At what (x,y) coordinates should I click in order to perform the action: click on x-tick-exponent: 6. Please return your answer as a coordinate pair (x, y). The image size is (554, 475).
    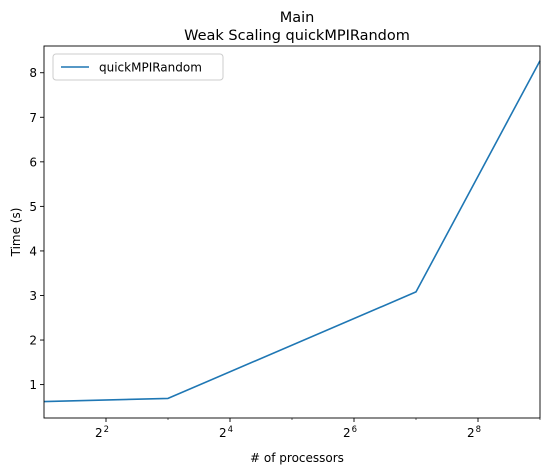
    Looking at the image, I should click on (354, 430).